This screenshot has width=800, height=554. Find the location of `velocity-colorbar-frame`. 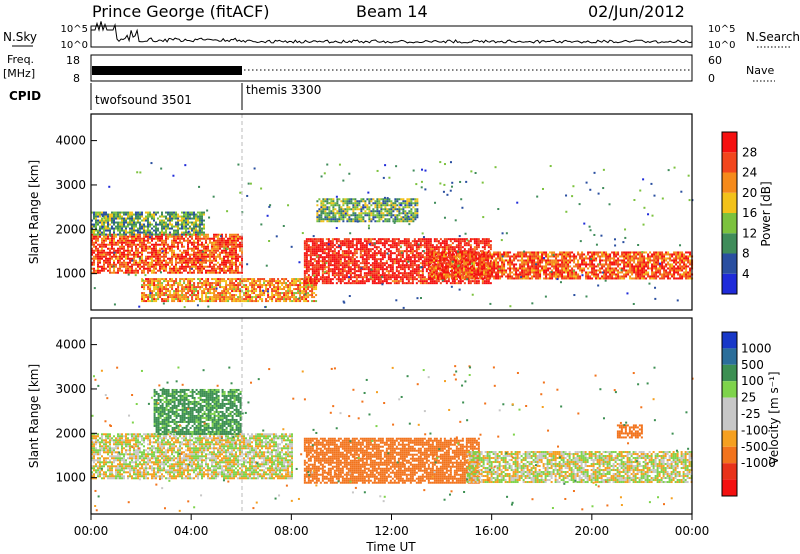

velocity-colorbar-frame is located at coordinates (729, 414).